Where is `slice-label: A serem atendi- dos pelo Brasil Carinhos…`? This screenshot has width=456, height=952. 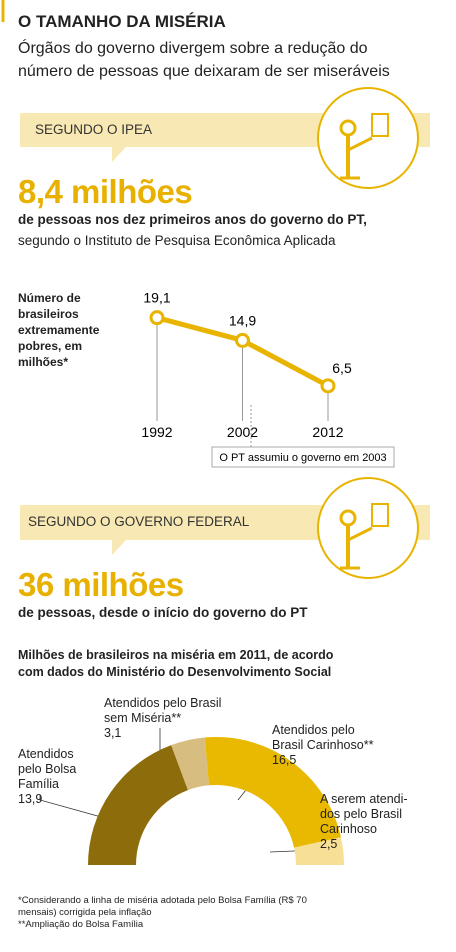 slice-label: A serem atendi- dos pelo Brasil Carinhos… is located at coordinates (364, 814).